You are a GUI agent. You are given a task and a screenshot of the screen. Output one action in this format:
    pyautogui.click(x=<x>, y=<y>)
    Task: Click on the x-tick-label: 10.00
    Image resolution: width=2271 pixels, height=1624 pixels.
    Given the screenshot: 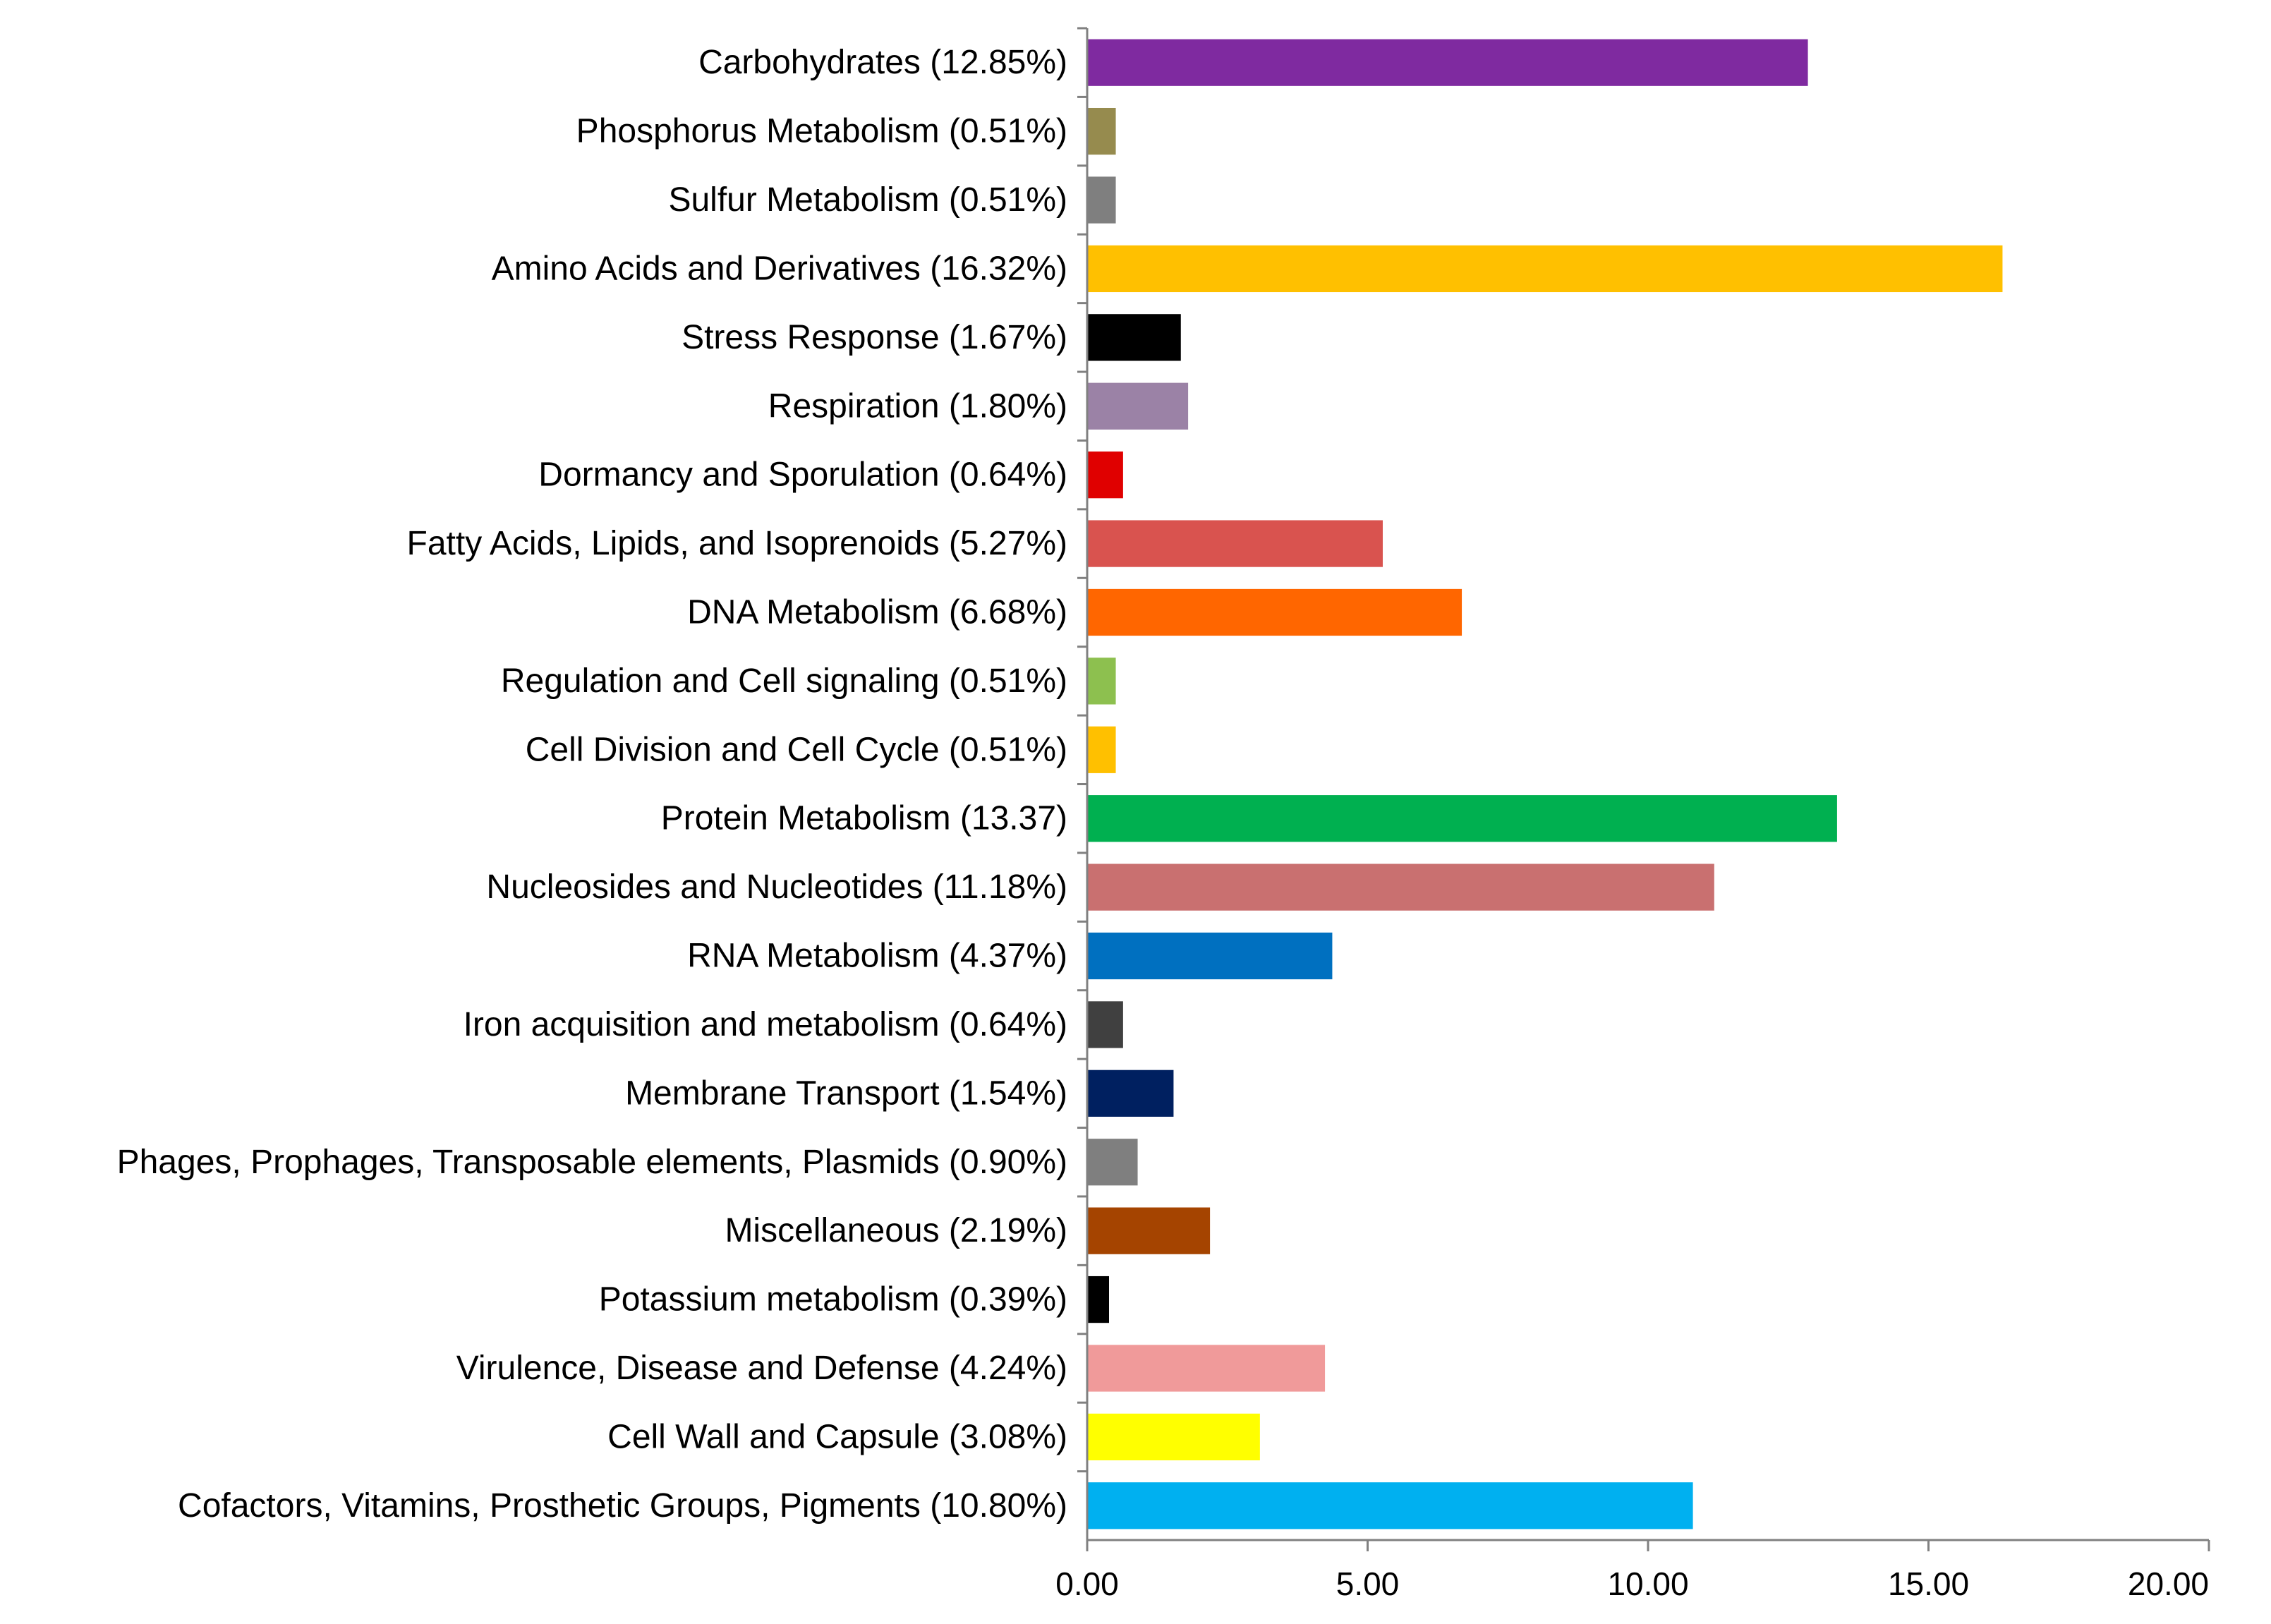 What is the action you would take?
    pyautogui.click(x=1647, y=1583)
    